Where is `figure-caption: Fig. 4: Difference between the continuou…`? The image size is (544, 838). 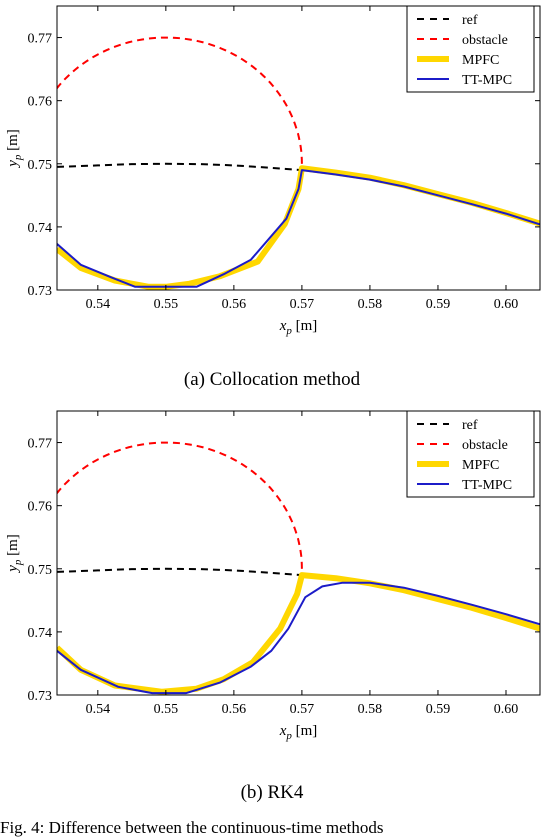 figure-caption: Fig. 4: Difference between the continuou… is located at coordinates (192, 827).